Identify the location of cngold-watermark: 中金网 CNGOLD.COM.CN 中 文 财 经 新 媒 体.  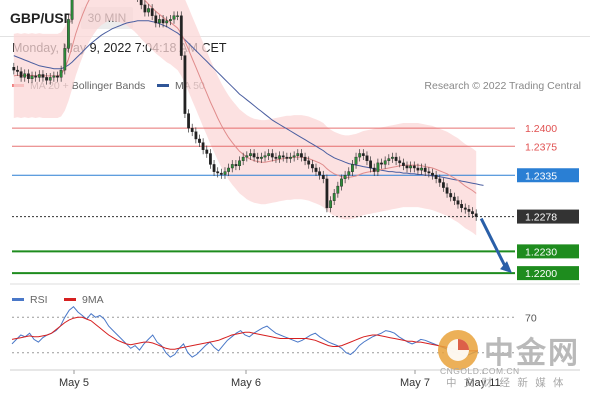
(511, 357).